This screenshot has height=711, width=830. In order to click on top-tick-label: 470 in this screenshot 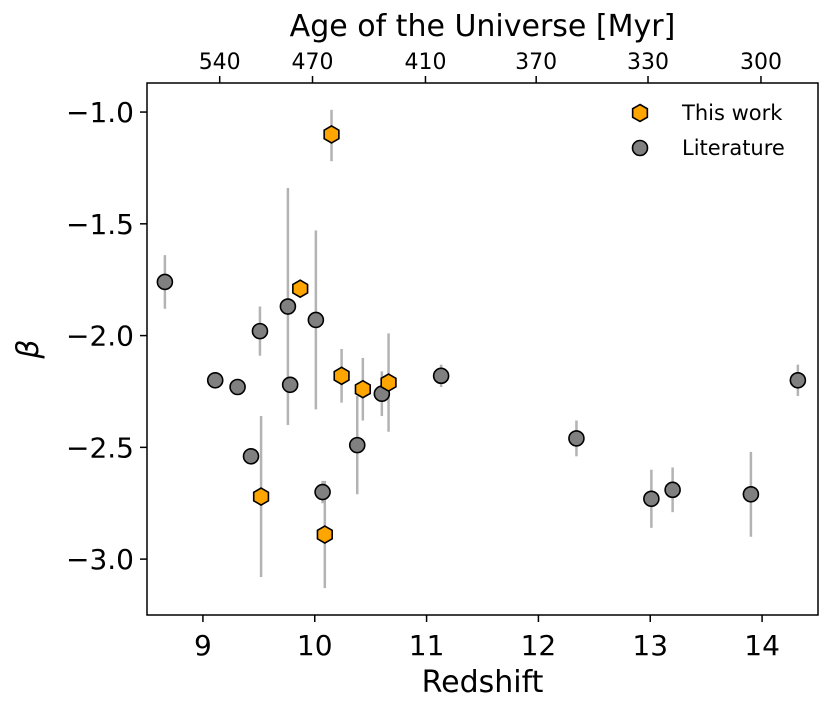, I will do `click(313, 62)`.